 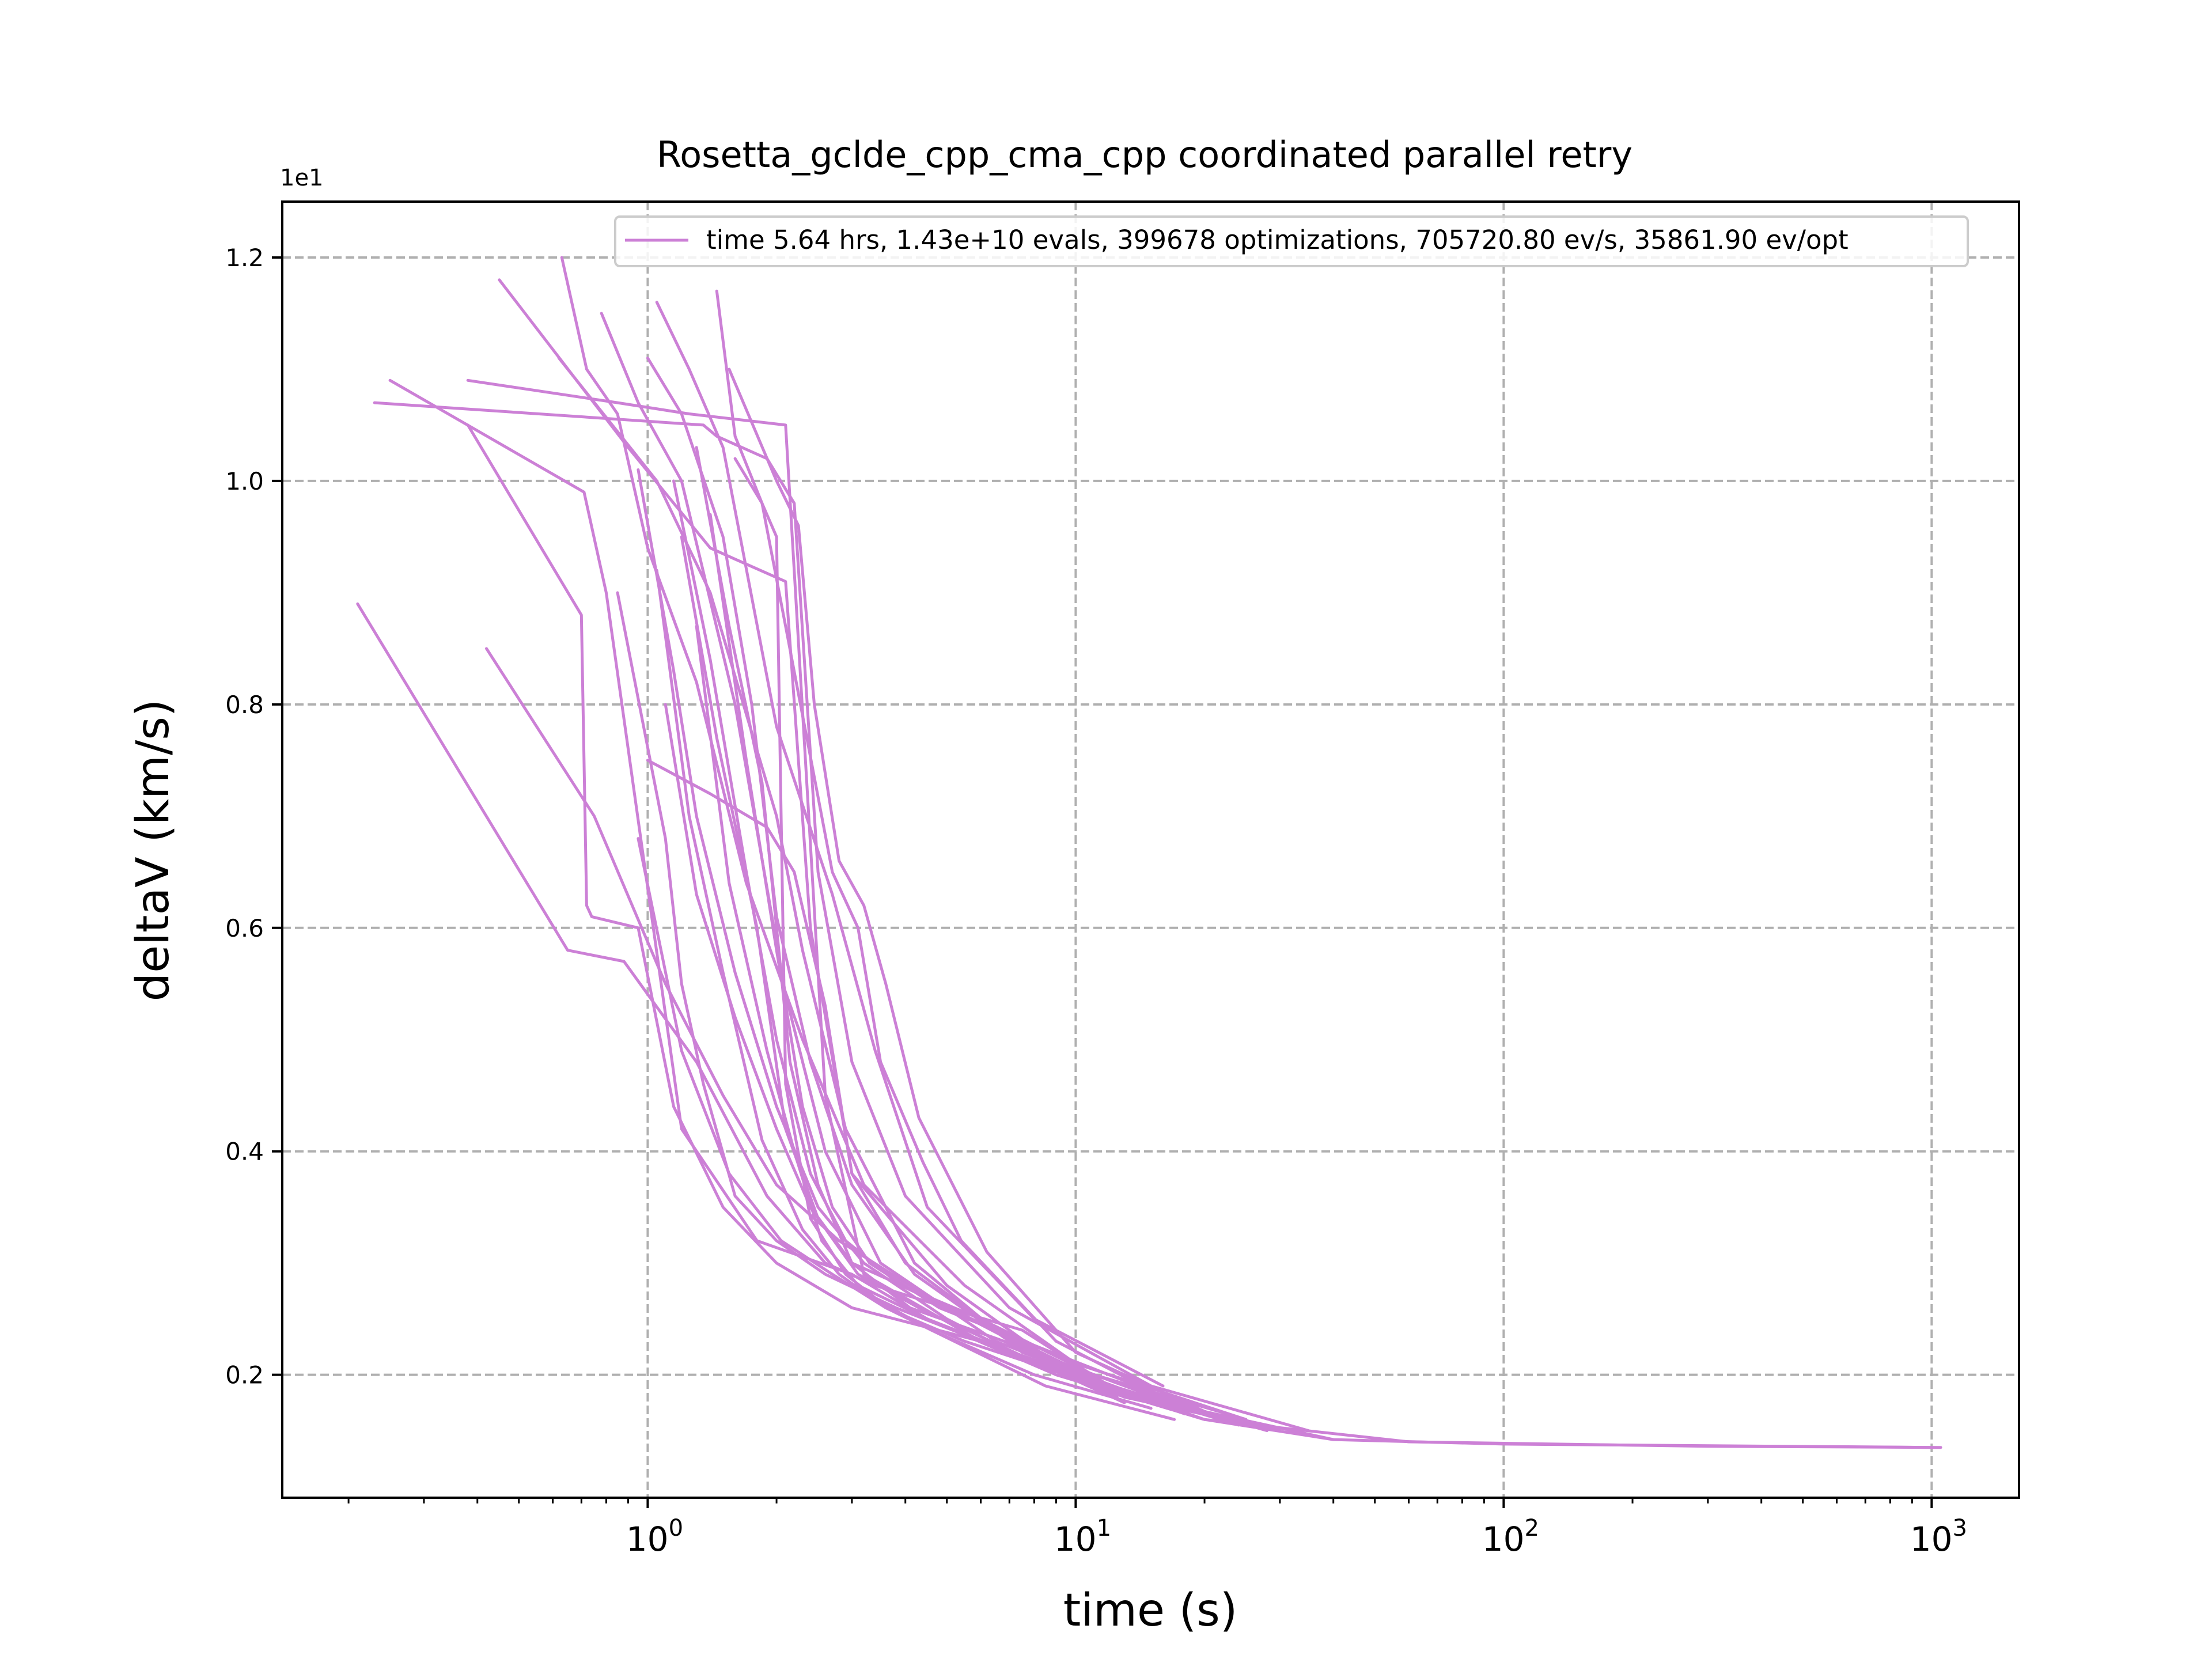 I want to click on y-tick-label: 0.6, so click(x=244, y=928).